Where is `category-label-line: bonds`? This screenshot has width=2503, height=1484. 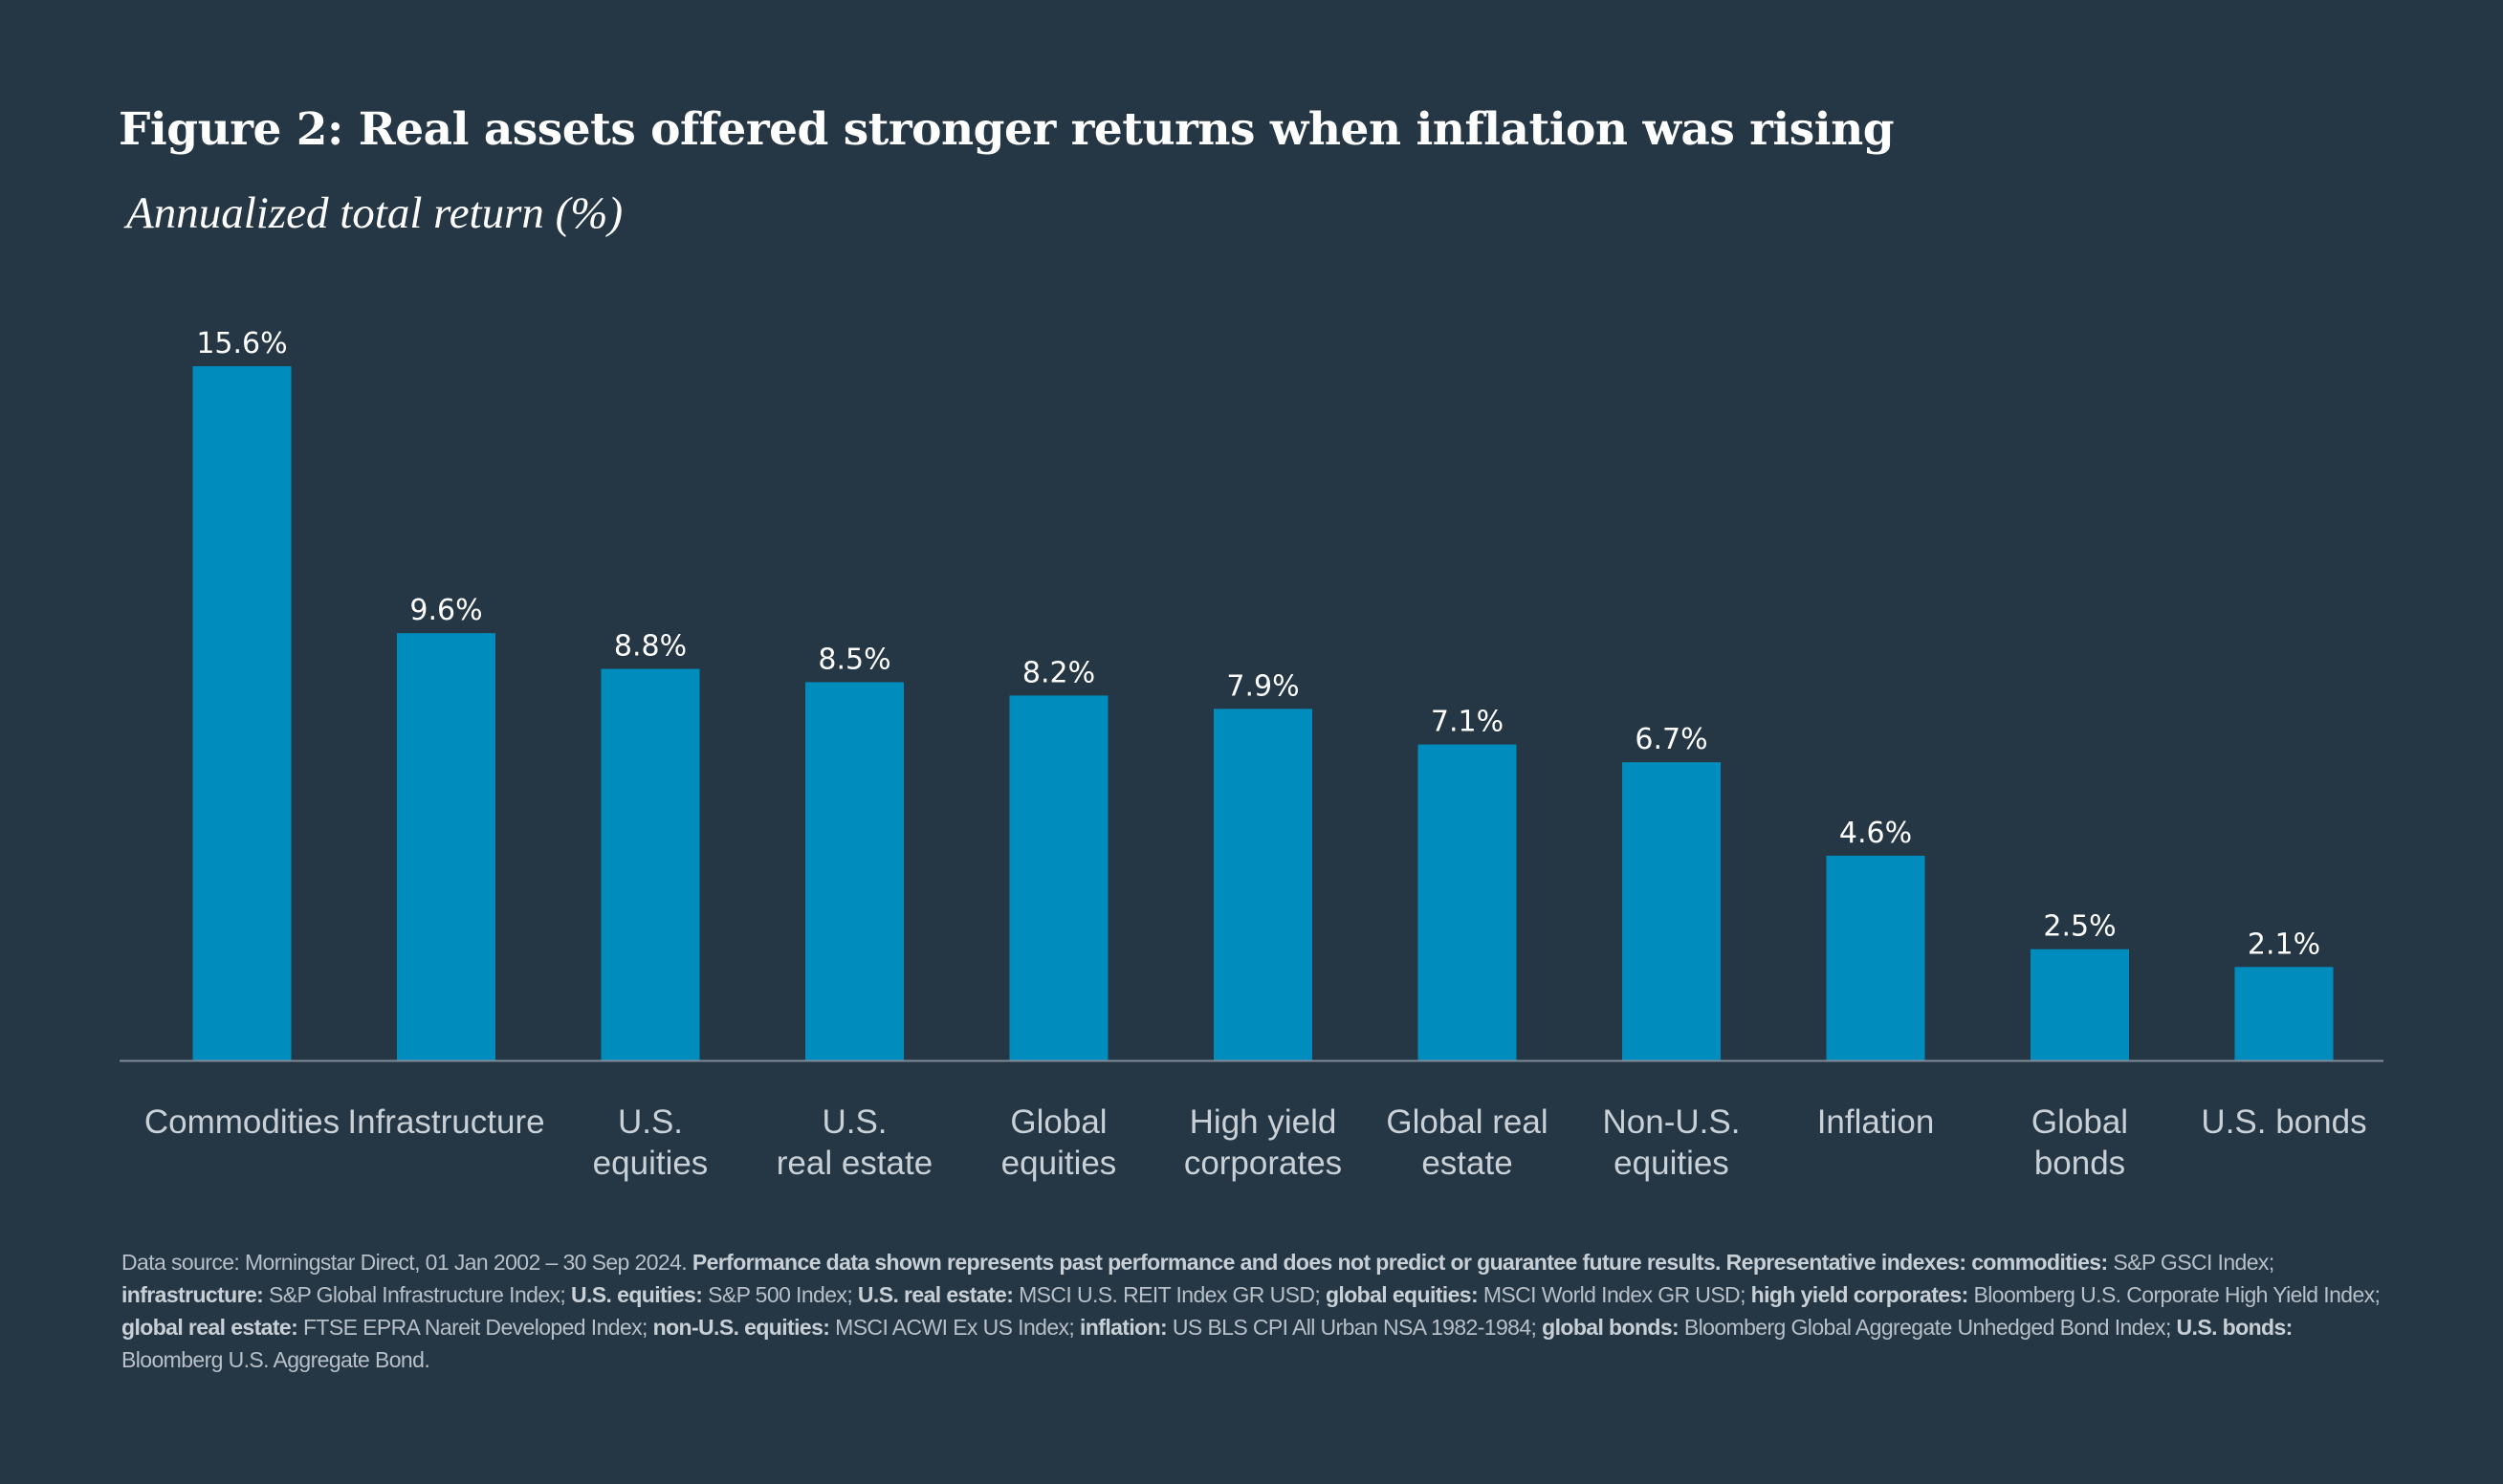
category-label-line: bonds is located at coordinates (2079, 1164).